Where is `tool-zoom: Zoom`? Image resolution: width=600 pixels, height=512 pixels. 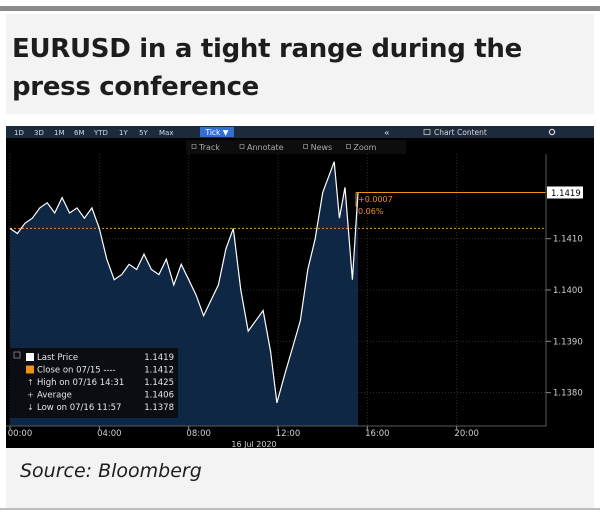 tool-zoom: Zoom is located at coordinates (364, 147).